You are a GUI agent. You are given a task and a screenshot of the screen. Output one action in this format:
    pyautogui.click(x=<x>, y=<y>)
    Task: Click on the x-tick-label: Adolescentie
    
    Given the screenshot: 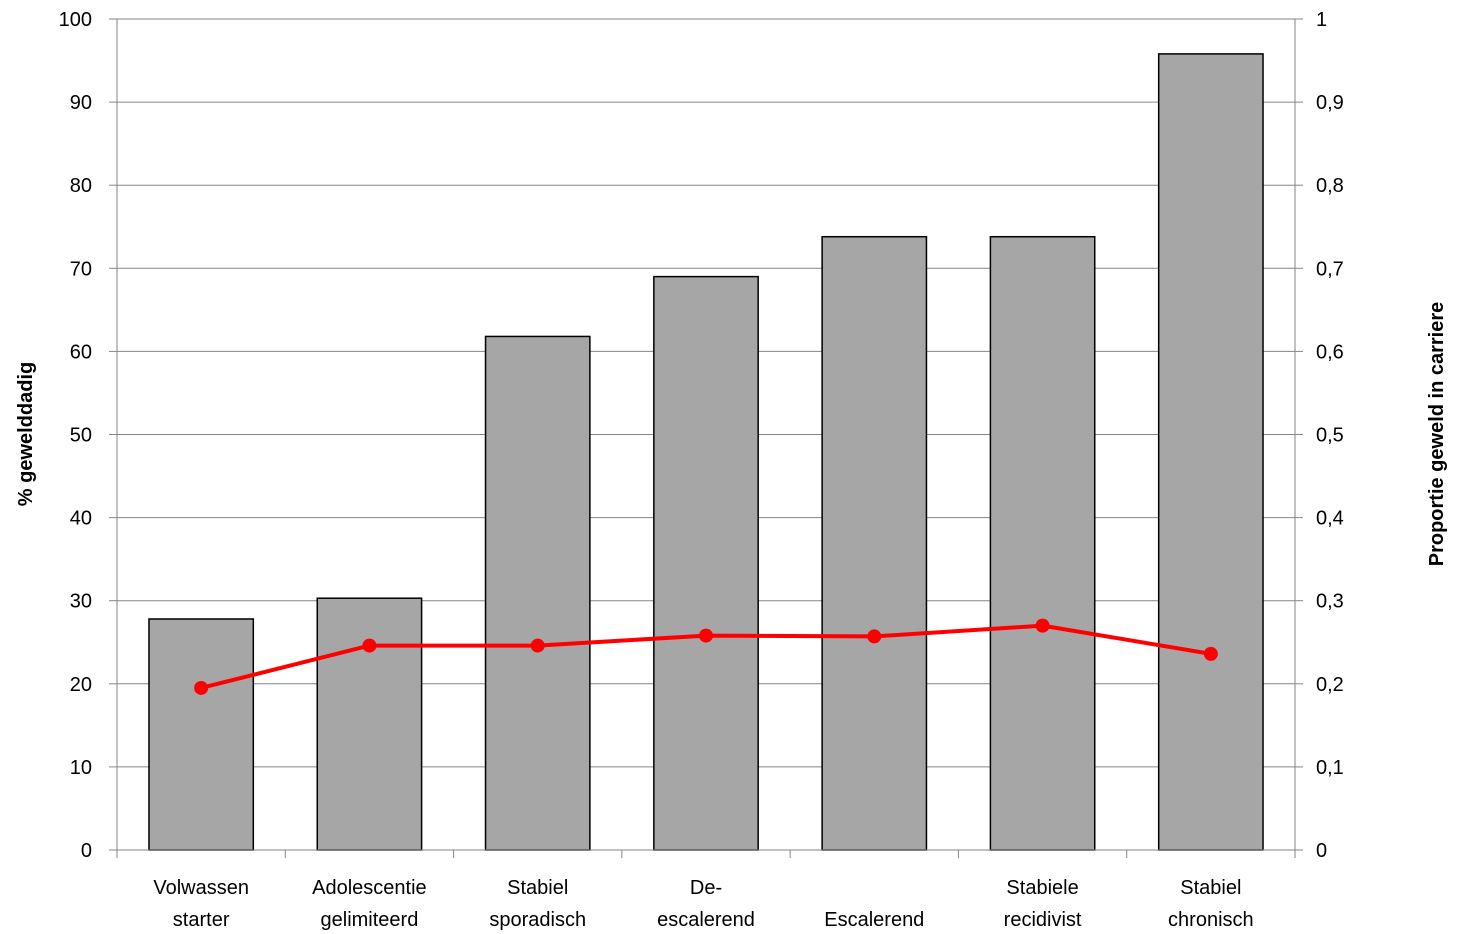 What is the action you would take?
    pyautogui.click(x=369, y=888)
    